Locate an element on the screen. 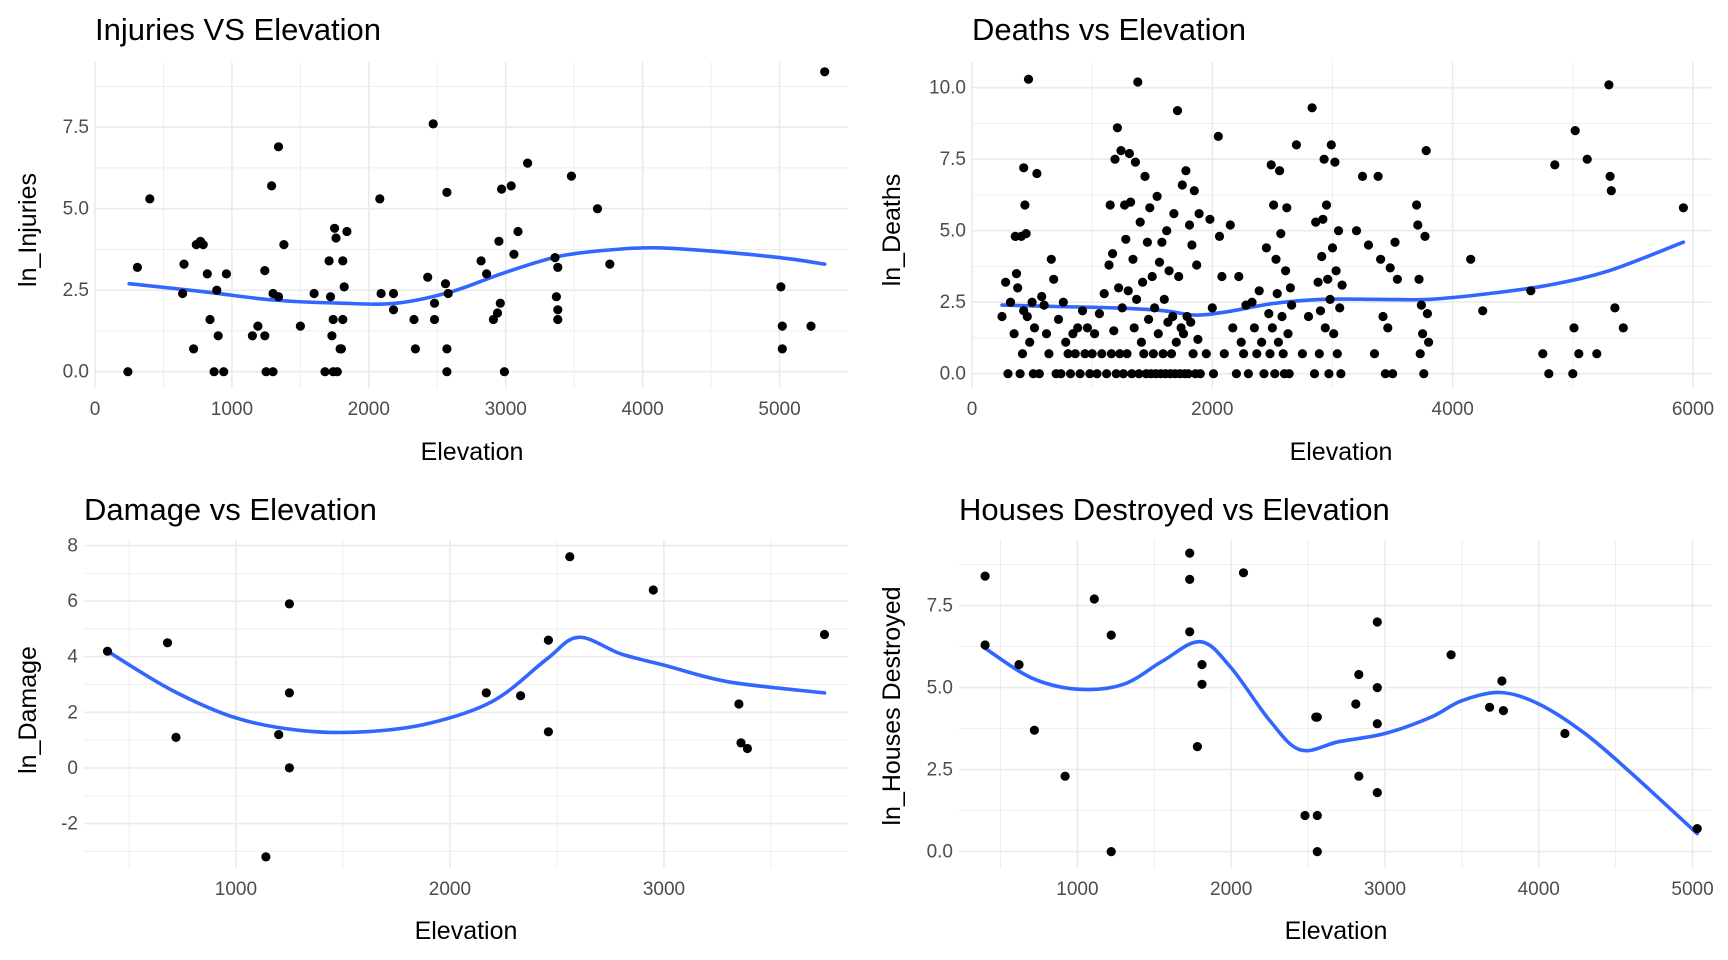 The width and height of the screenshot is (1728, 960). y-tick-label: 6 is located at coordinates (72, 601).